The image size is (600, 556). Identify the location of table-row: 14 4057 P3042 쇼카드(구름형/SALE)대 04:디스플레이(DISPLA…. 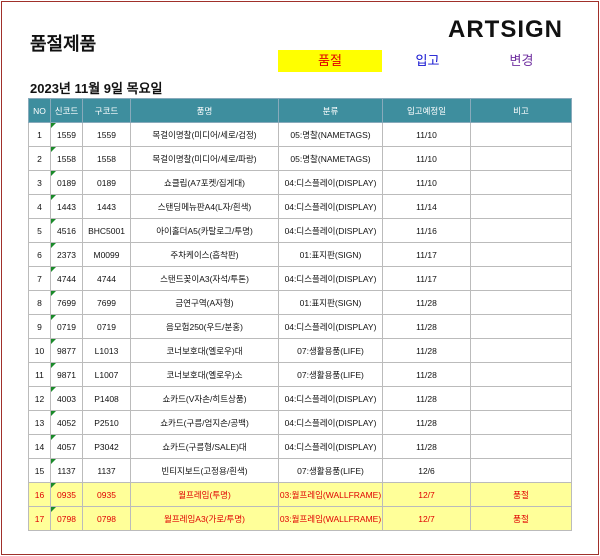
(300, 446).